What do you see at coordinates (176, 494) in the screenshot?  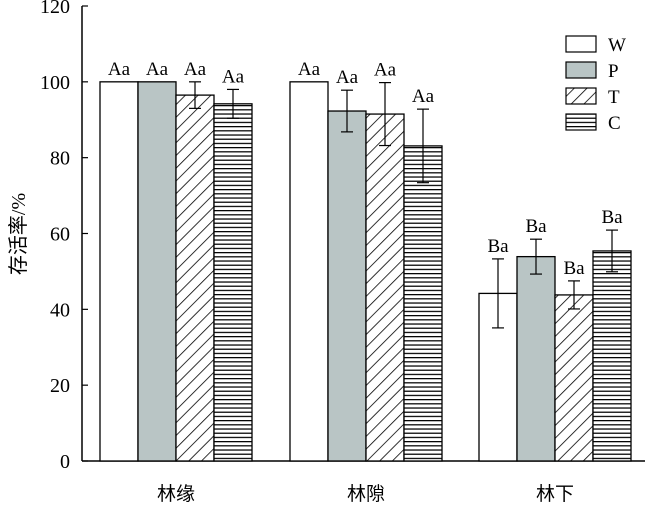 I see `x-tick-label: 林缘` at bounding box center [176, 494].